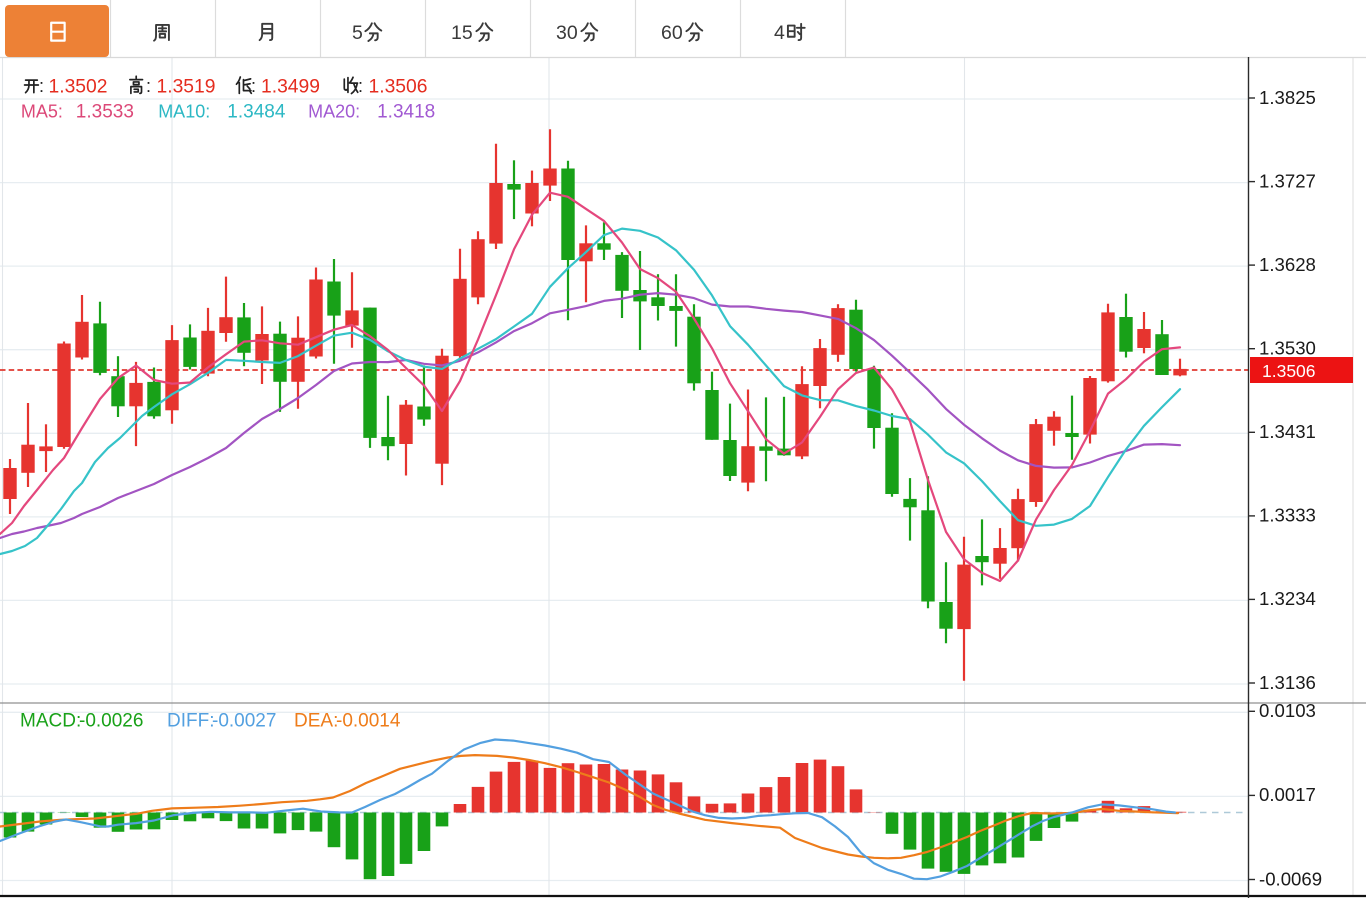 The image size is (1366, 898). What do you see at coordinates (105, 112) in the screenshot?
I see `svg-text: 1.3533` at bounding box center [105, 112].